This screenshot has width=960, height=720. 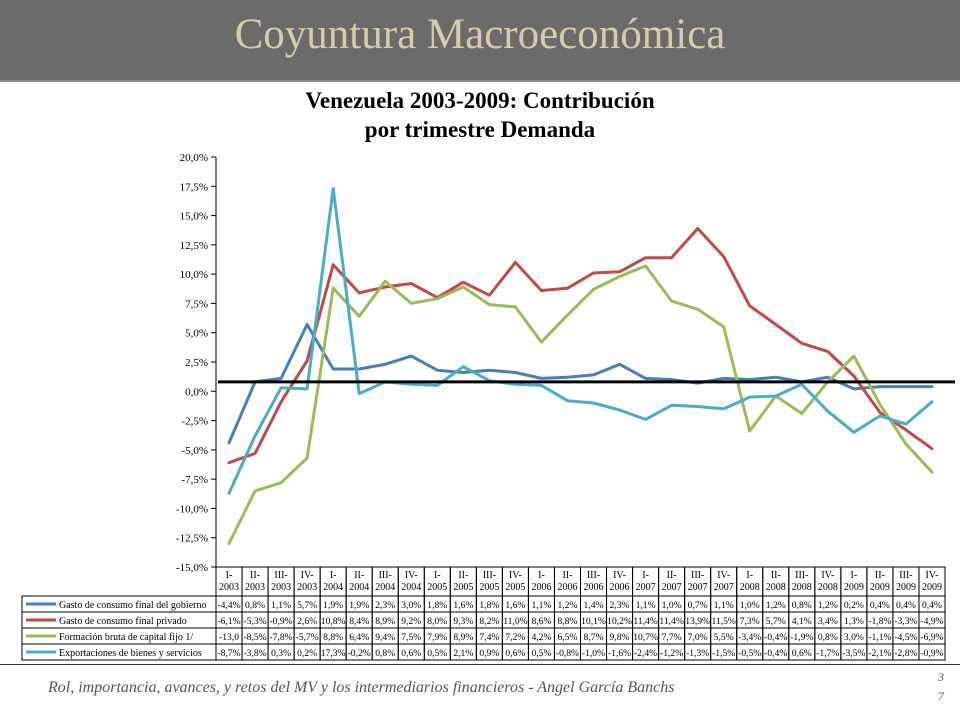 I want to click on category-label-line: I-, so click(x=541, y=575).